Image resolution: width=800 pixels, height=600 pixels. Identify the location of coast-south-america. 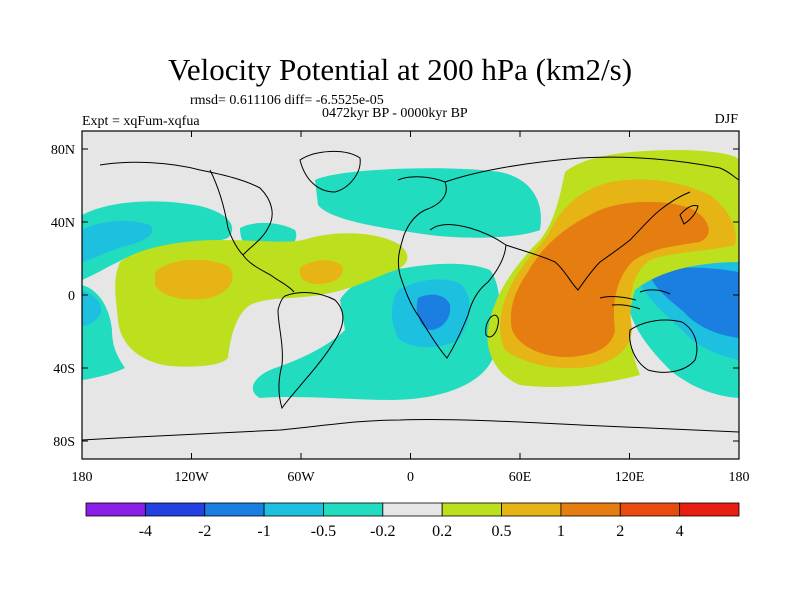
(310, 351).